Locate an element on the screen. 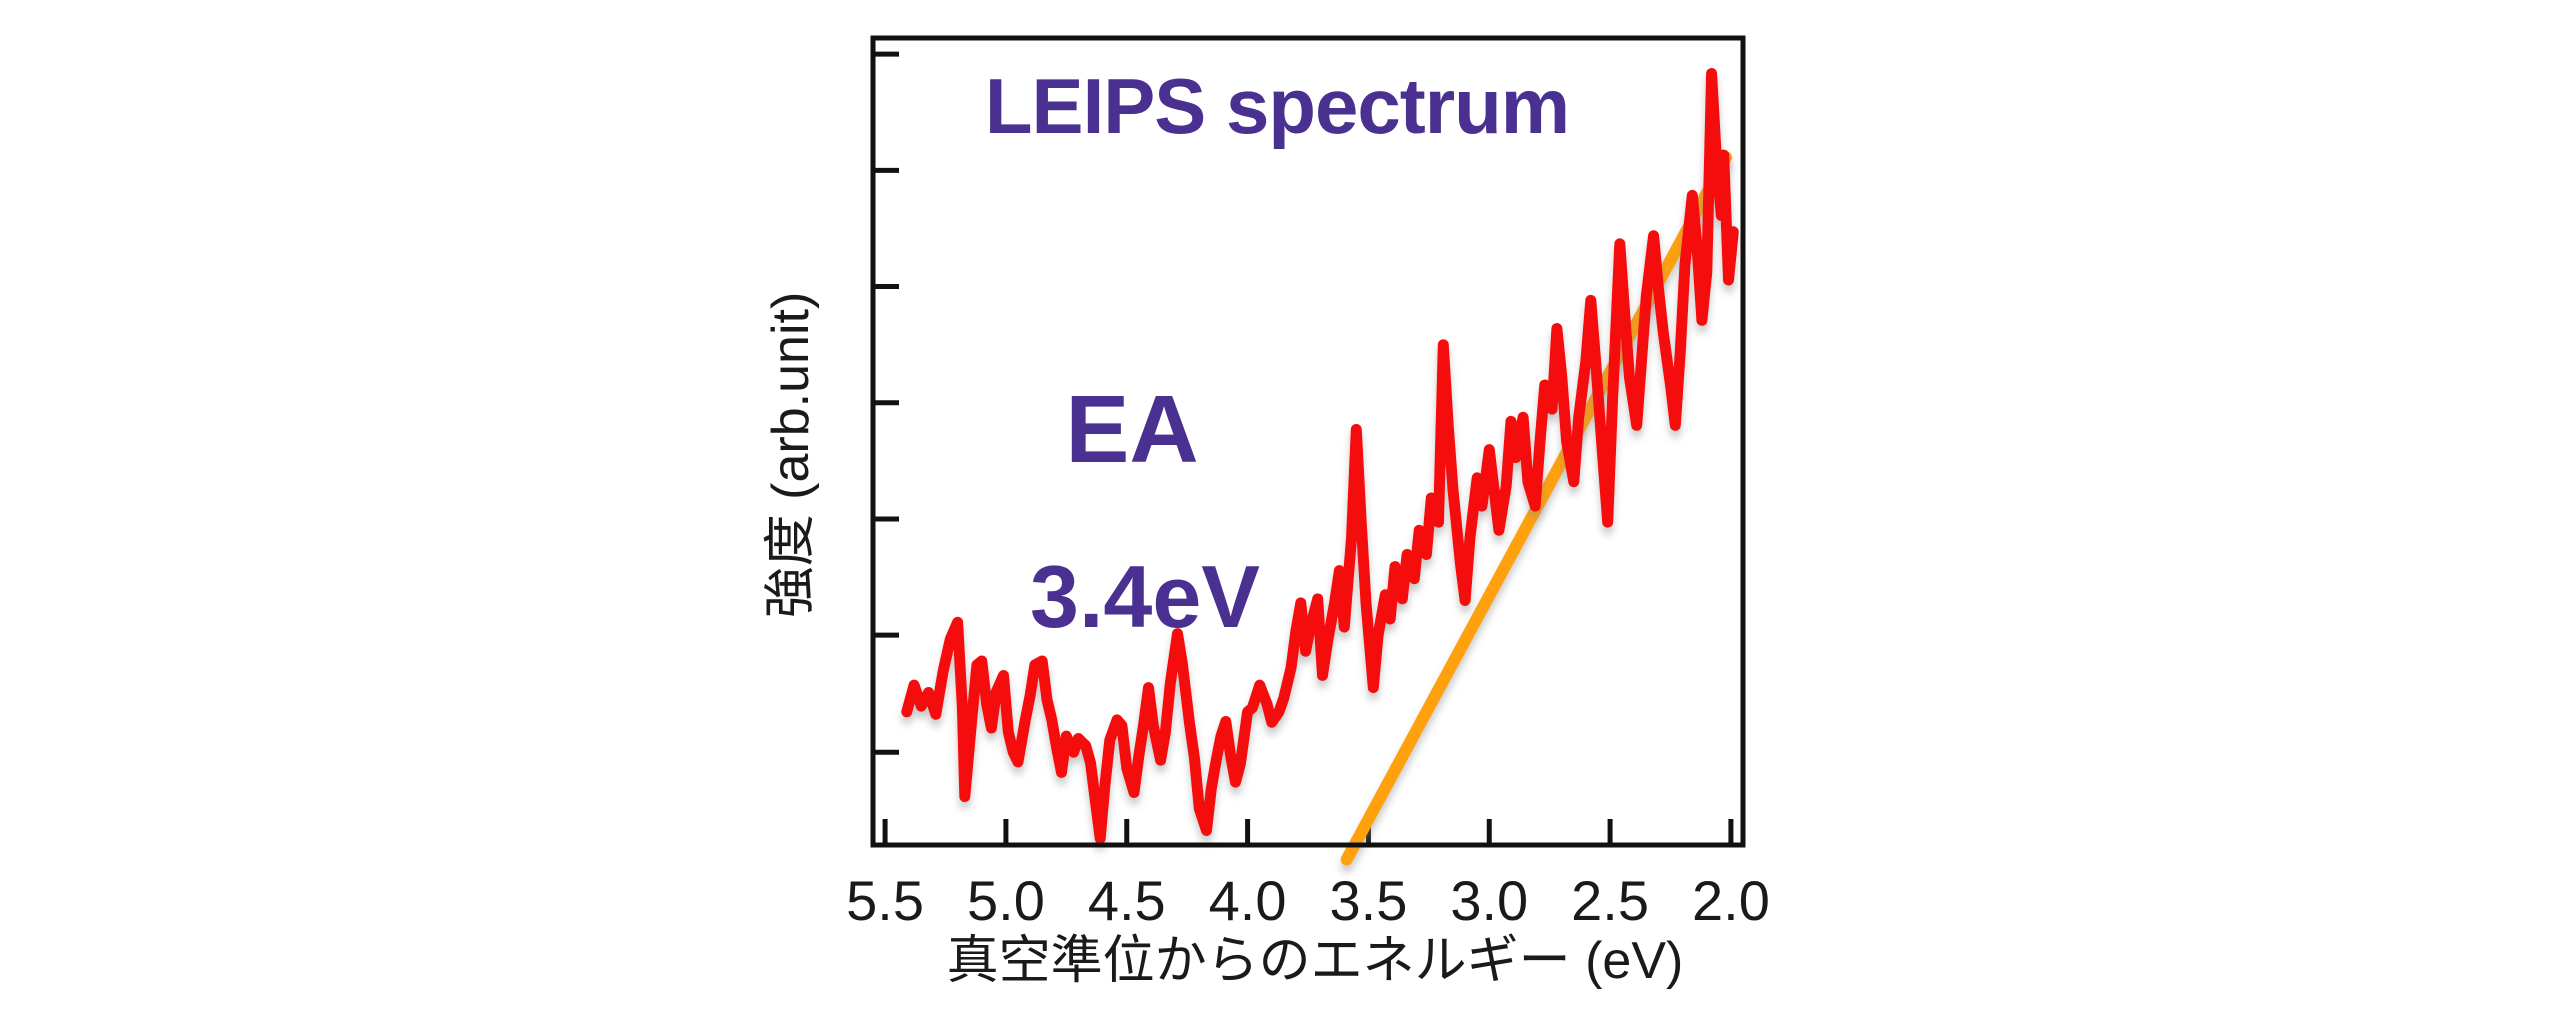  x-tick-label: 4.0 is located at coordinates (1248, 900).